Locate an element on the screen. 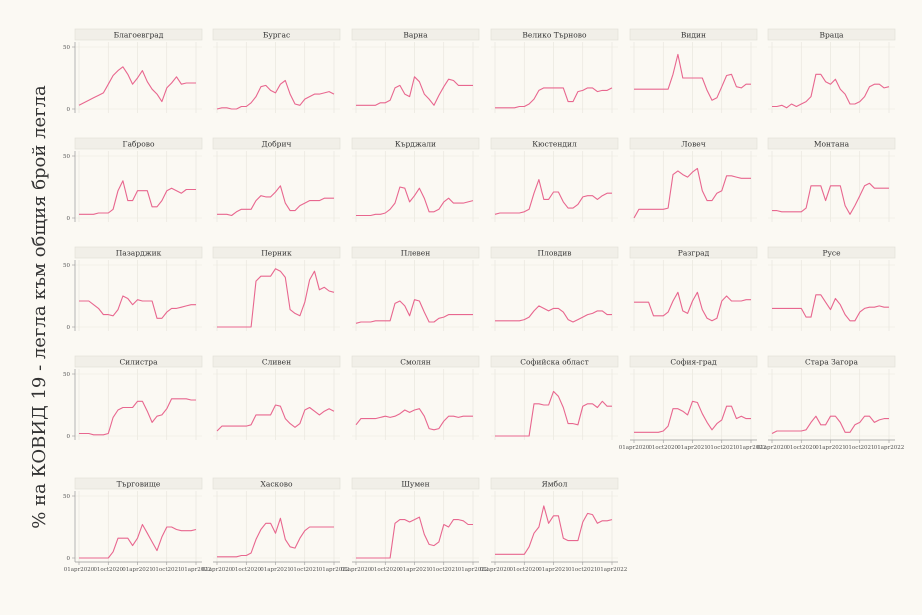 The width and height of the screenshot is (922, 615). facet-panel: Габрово 0 50 is located at coordinates (133, 179).